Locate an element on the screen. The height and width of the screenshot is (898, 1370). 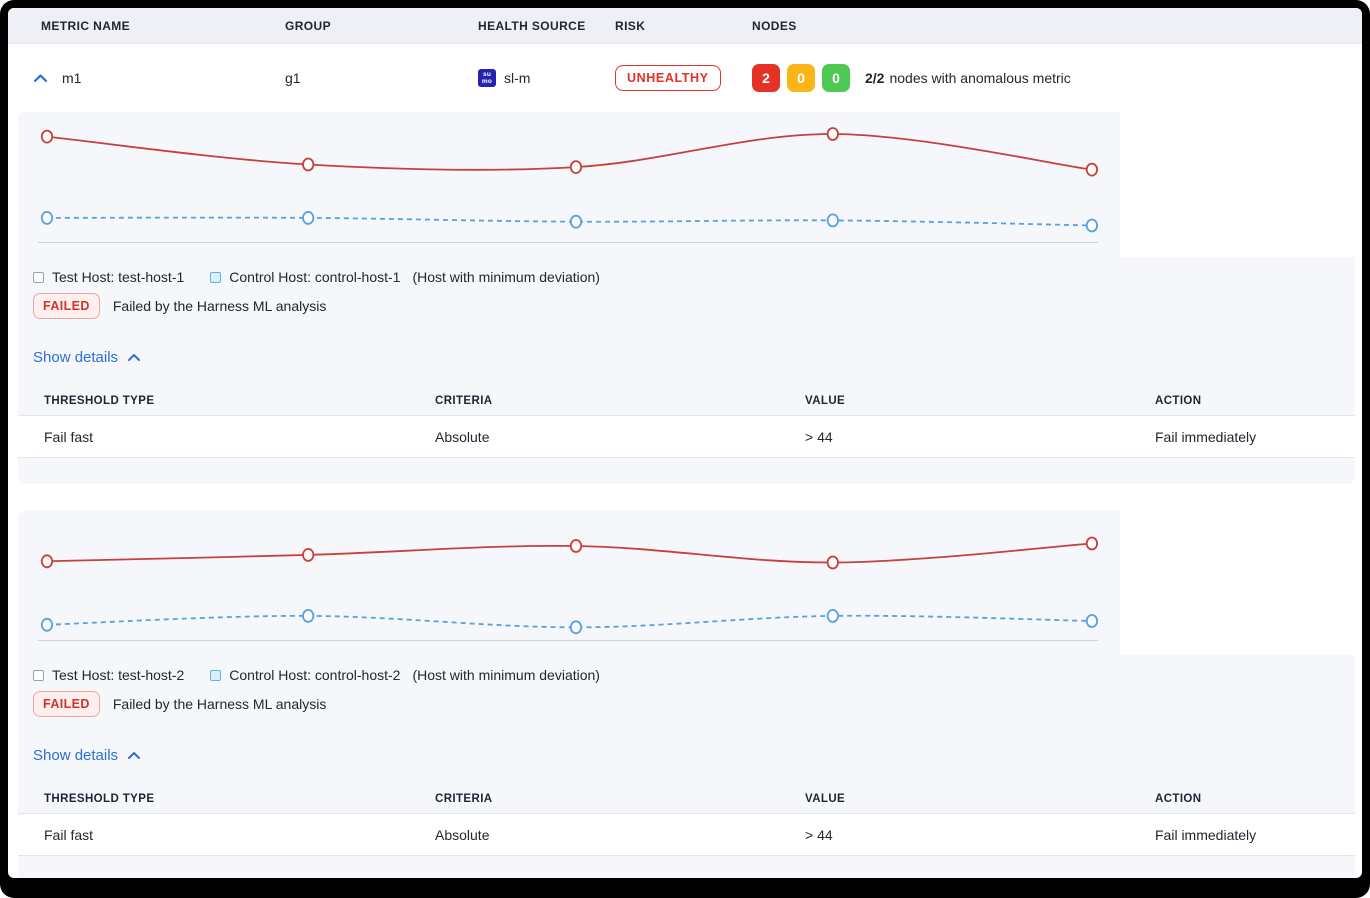
col-nodes: NODES is located at coordinates (774, 25).